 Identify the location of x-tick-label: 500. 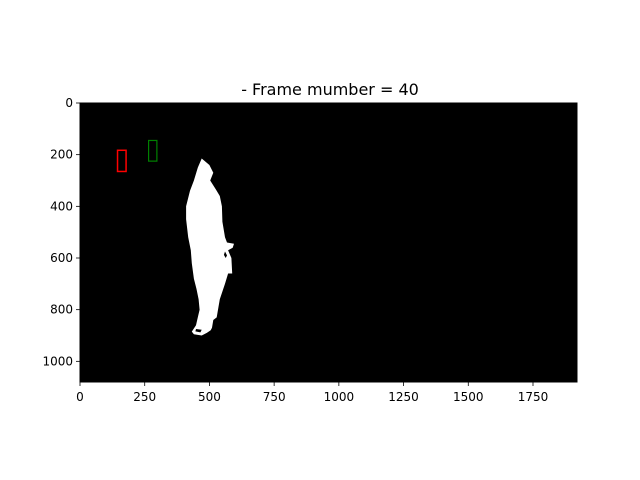
(209, 397).